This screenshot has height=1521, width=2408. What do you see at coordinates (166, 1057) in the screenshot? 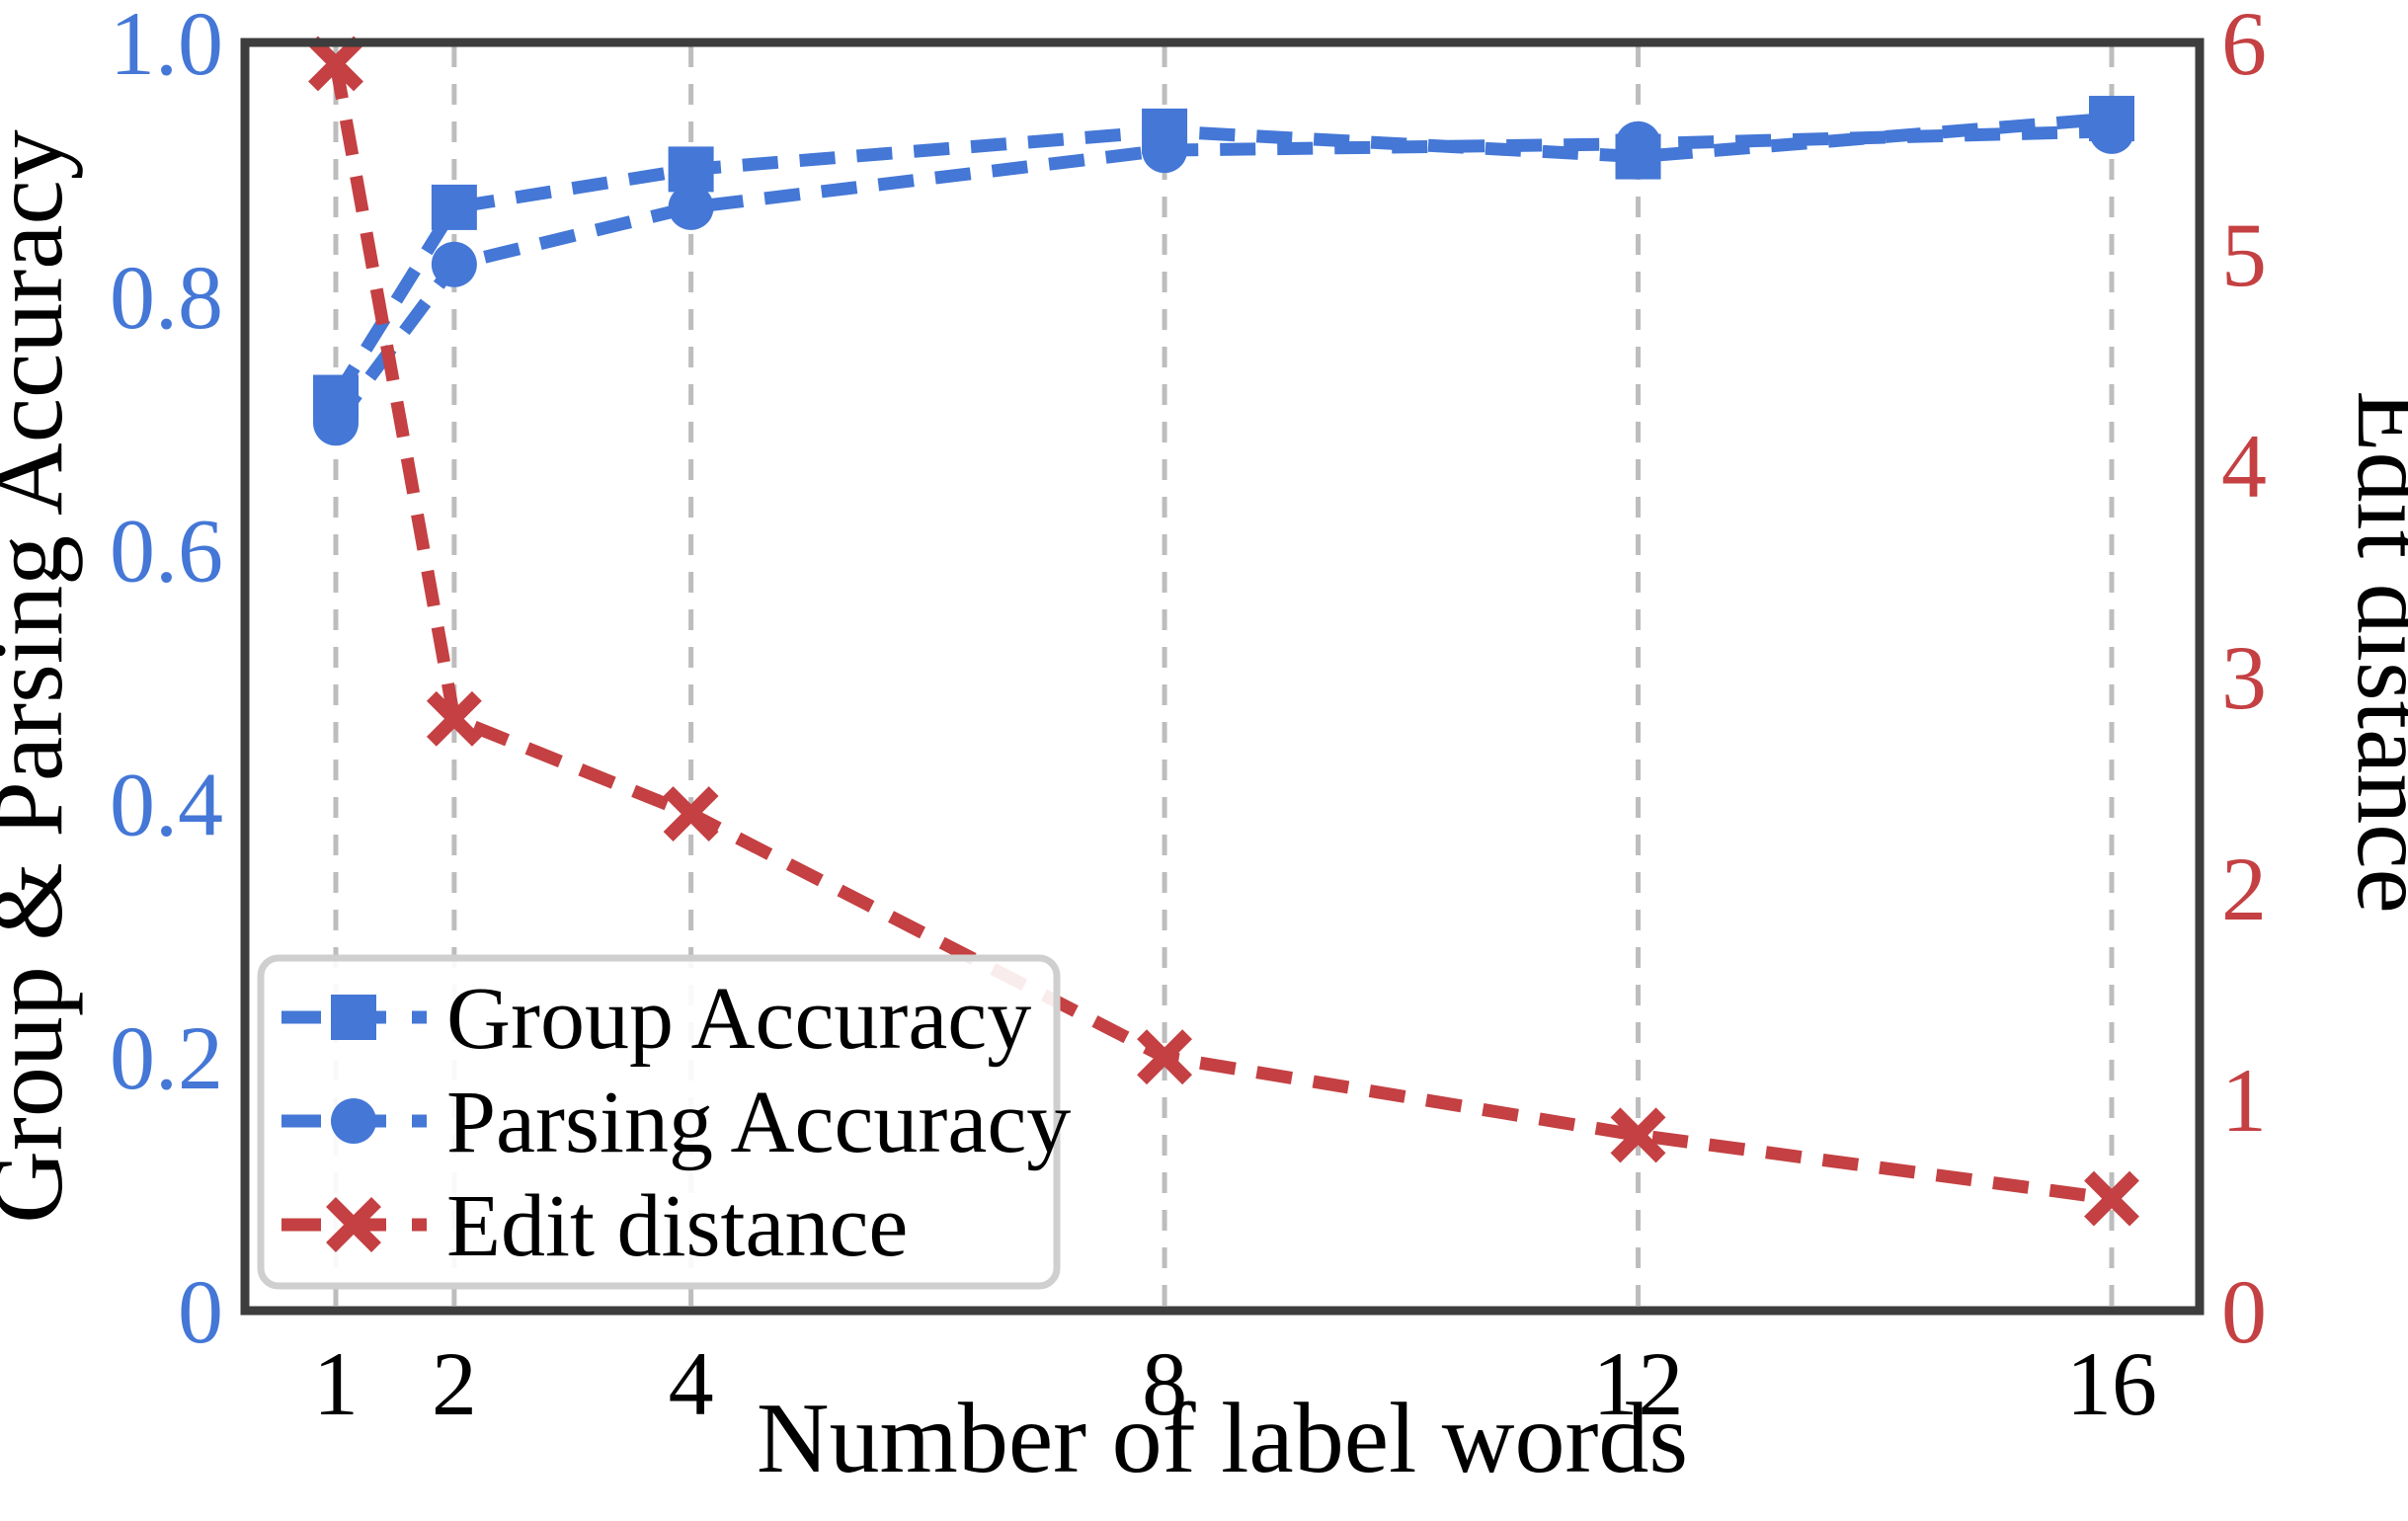
I see `left-tick-0.2: 0.2` at bounding box center [166, 1057].